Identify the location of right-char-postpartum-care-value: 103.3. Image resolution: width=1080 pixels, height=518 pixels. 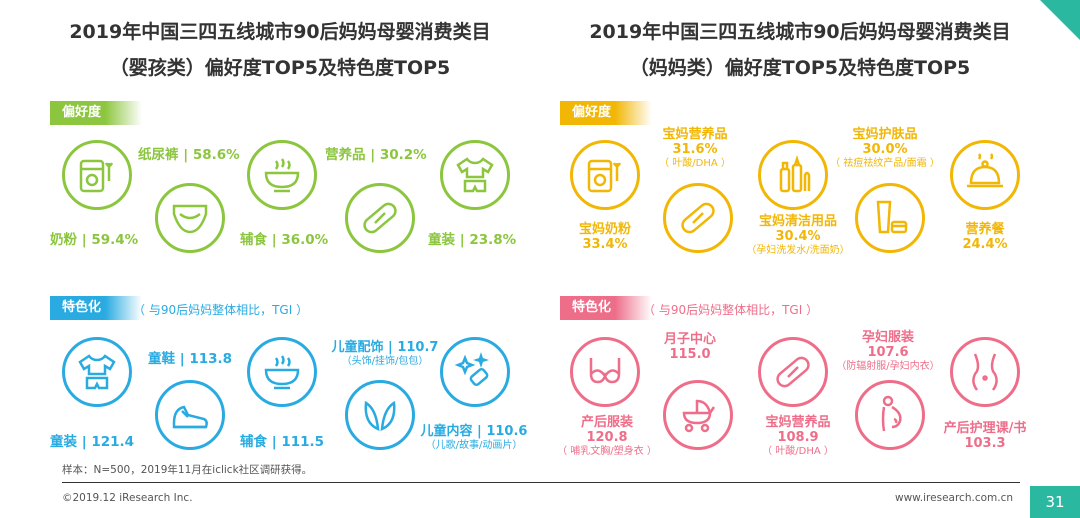
(985, 443).